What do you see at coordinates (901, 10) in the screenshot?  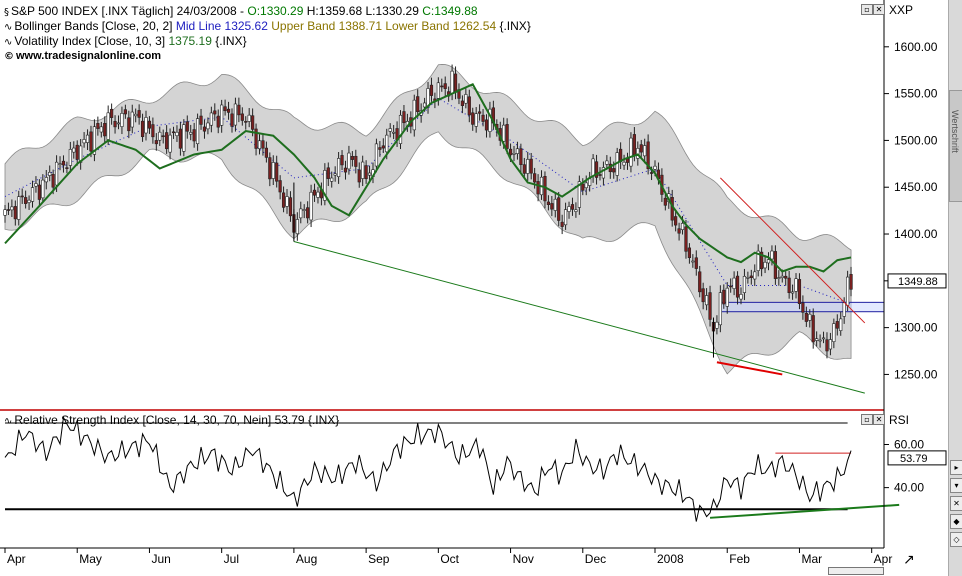 I see `price-axis-title: XXP` at bounding box center [901, 10].